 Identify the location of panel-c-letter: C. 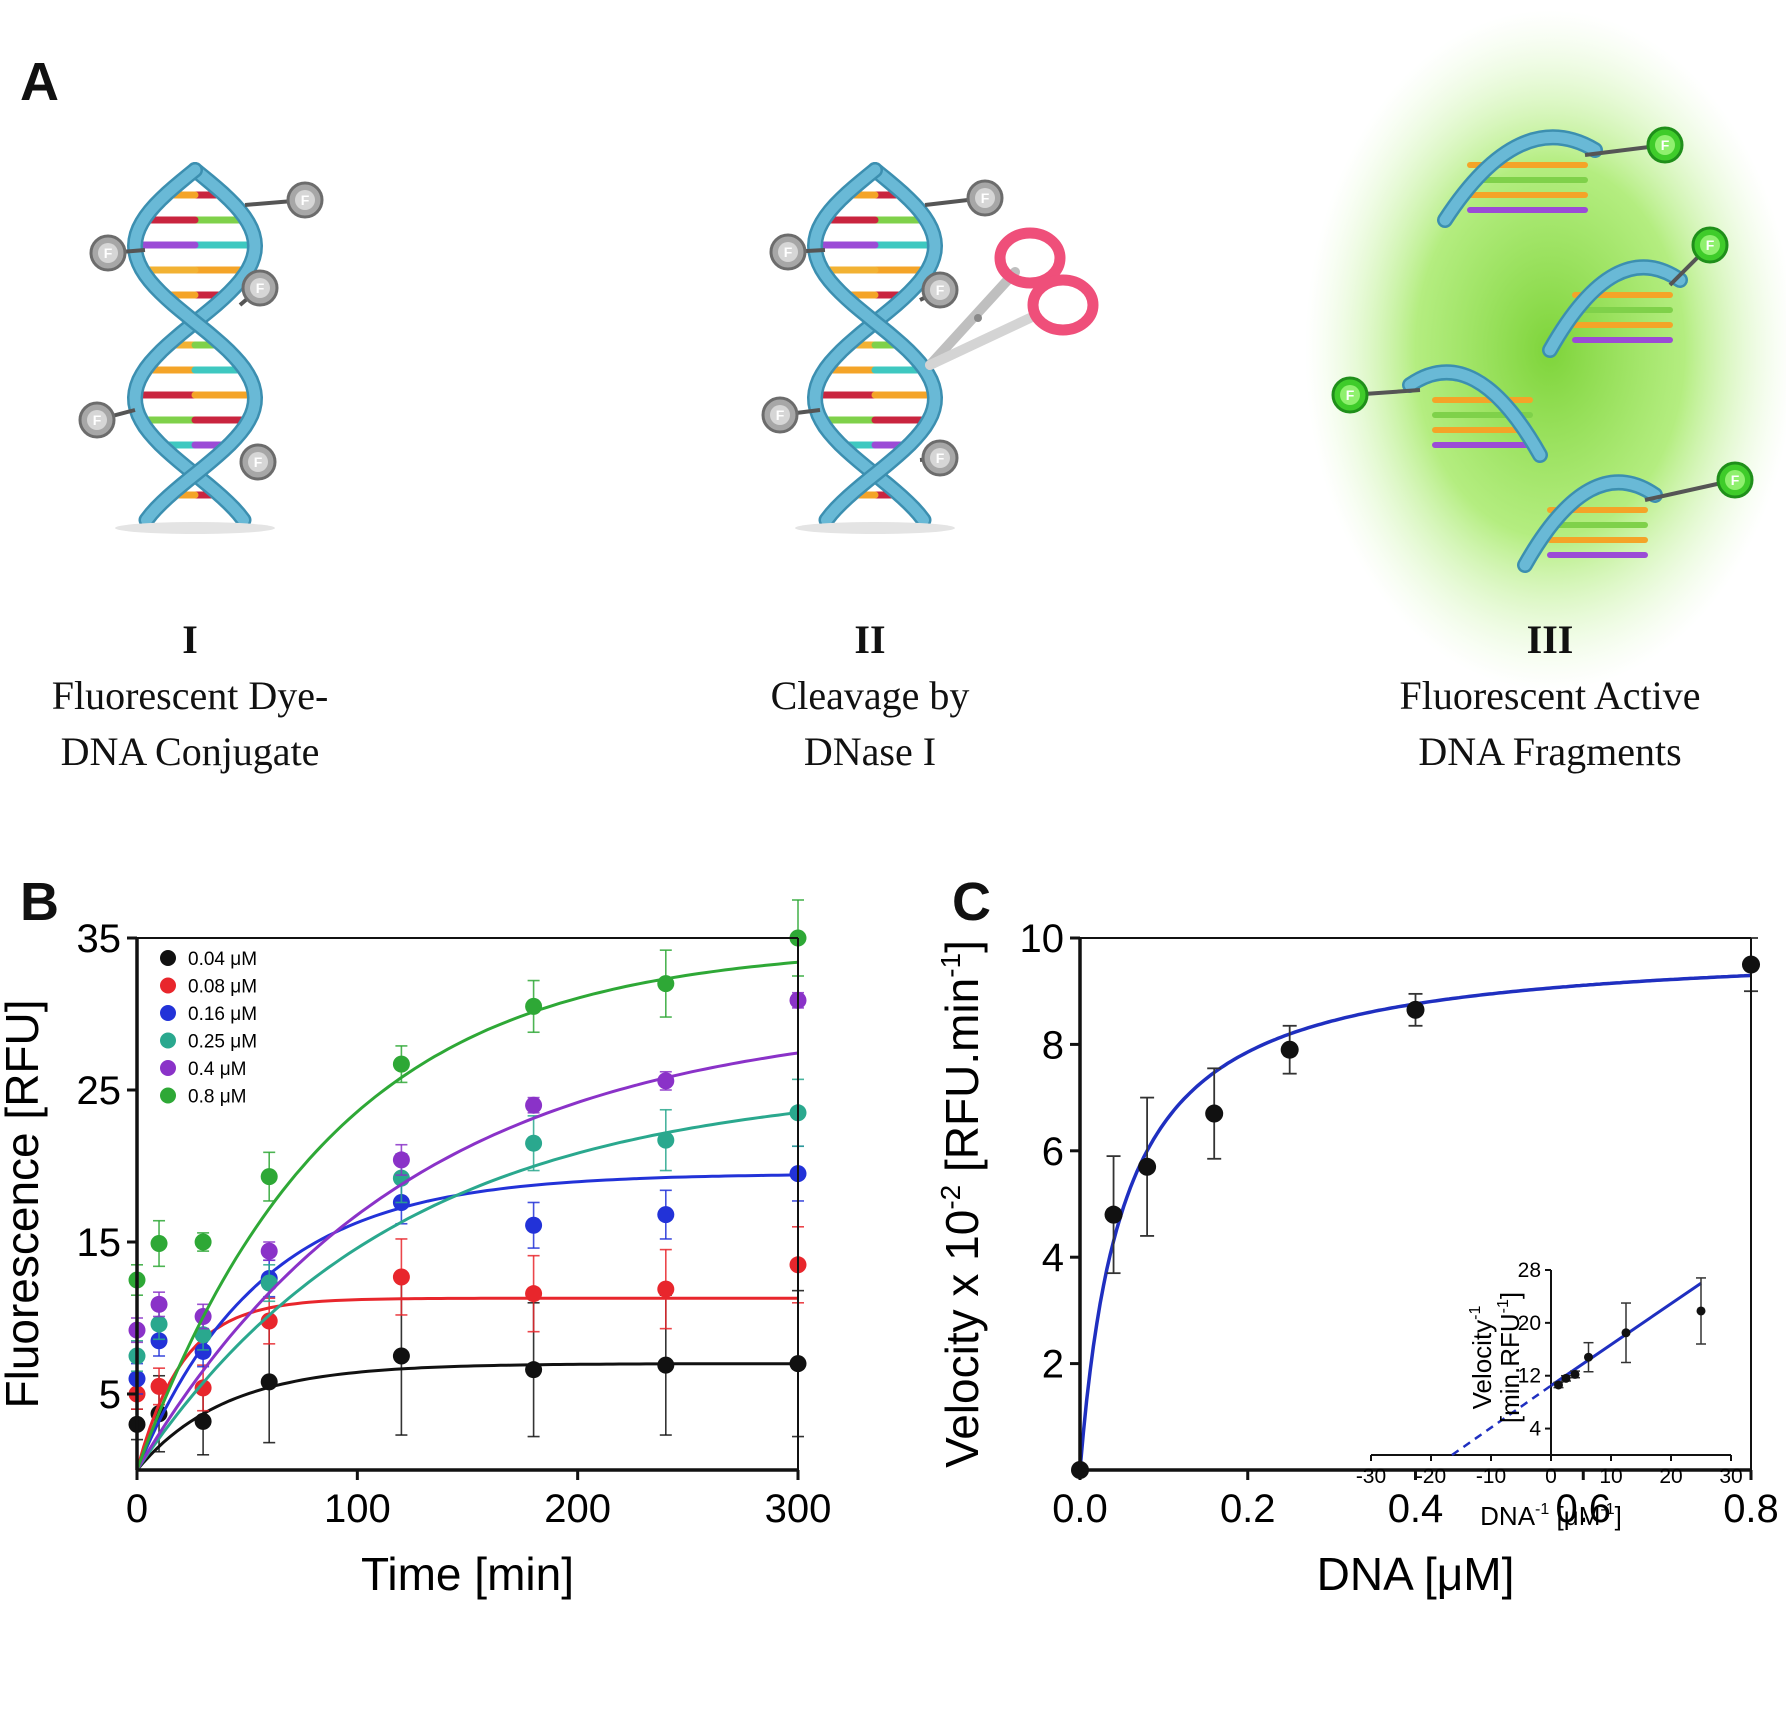
(971, 902).